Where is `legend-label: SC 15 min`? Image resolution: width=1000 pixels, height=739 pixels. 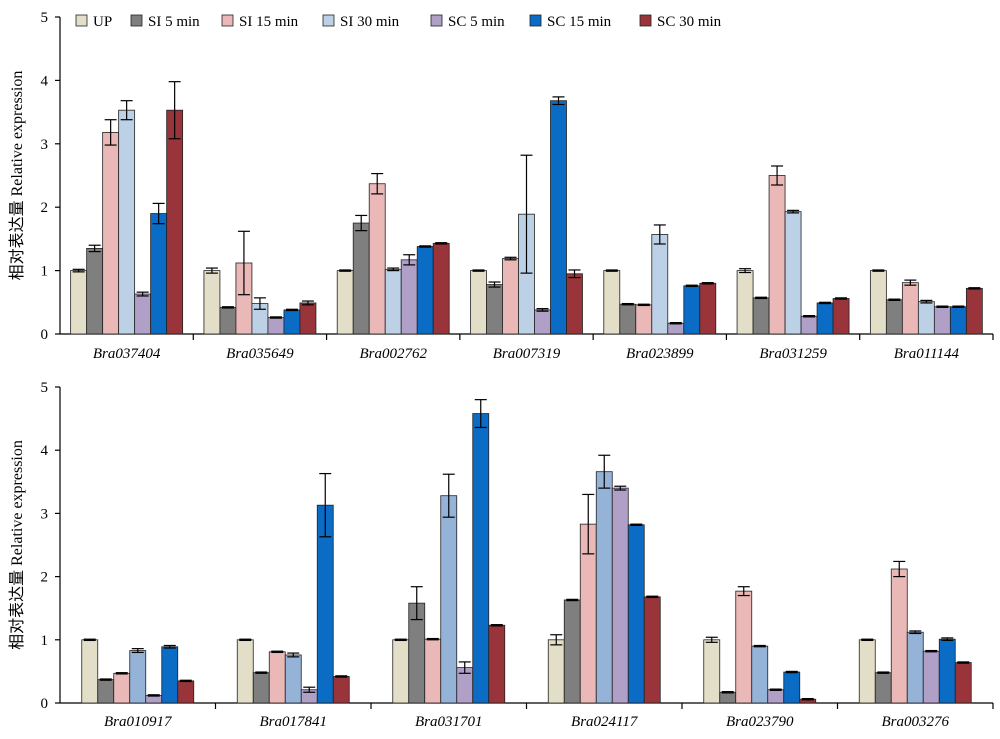
legend-label: SC 15 min is located at coordinates (579, 22).